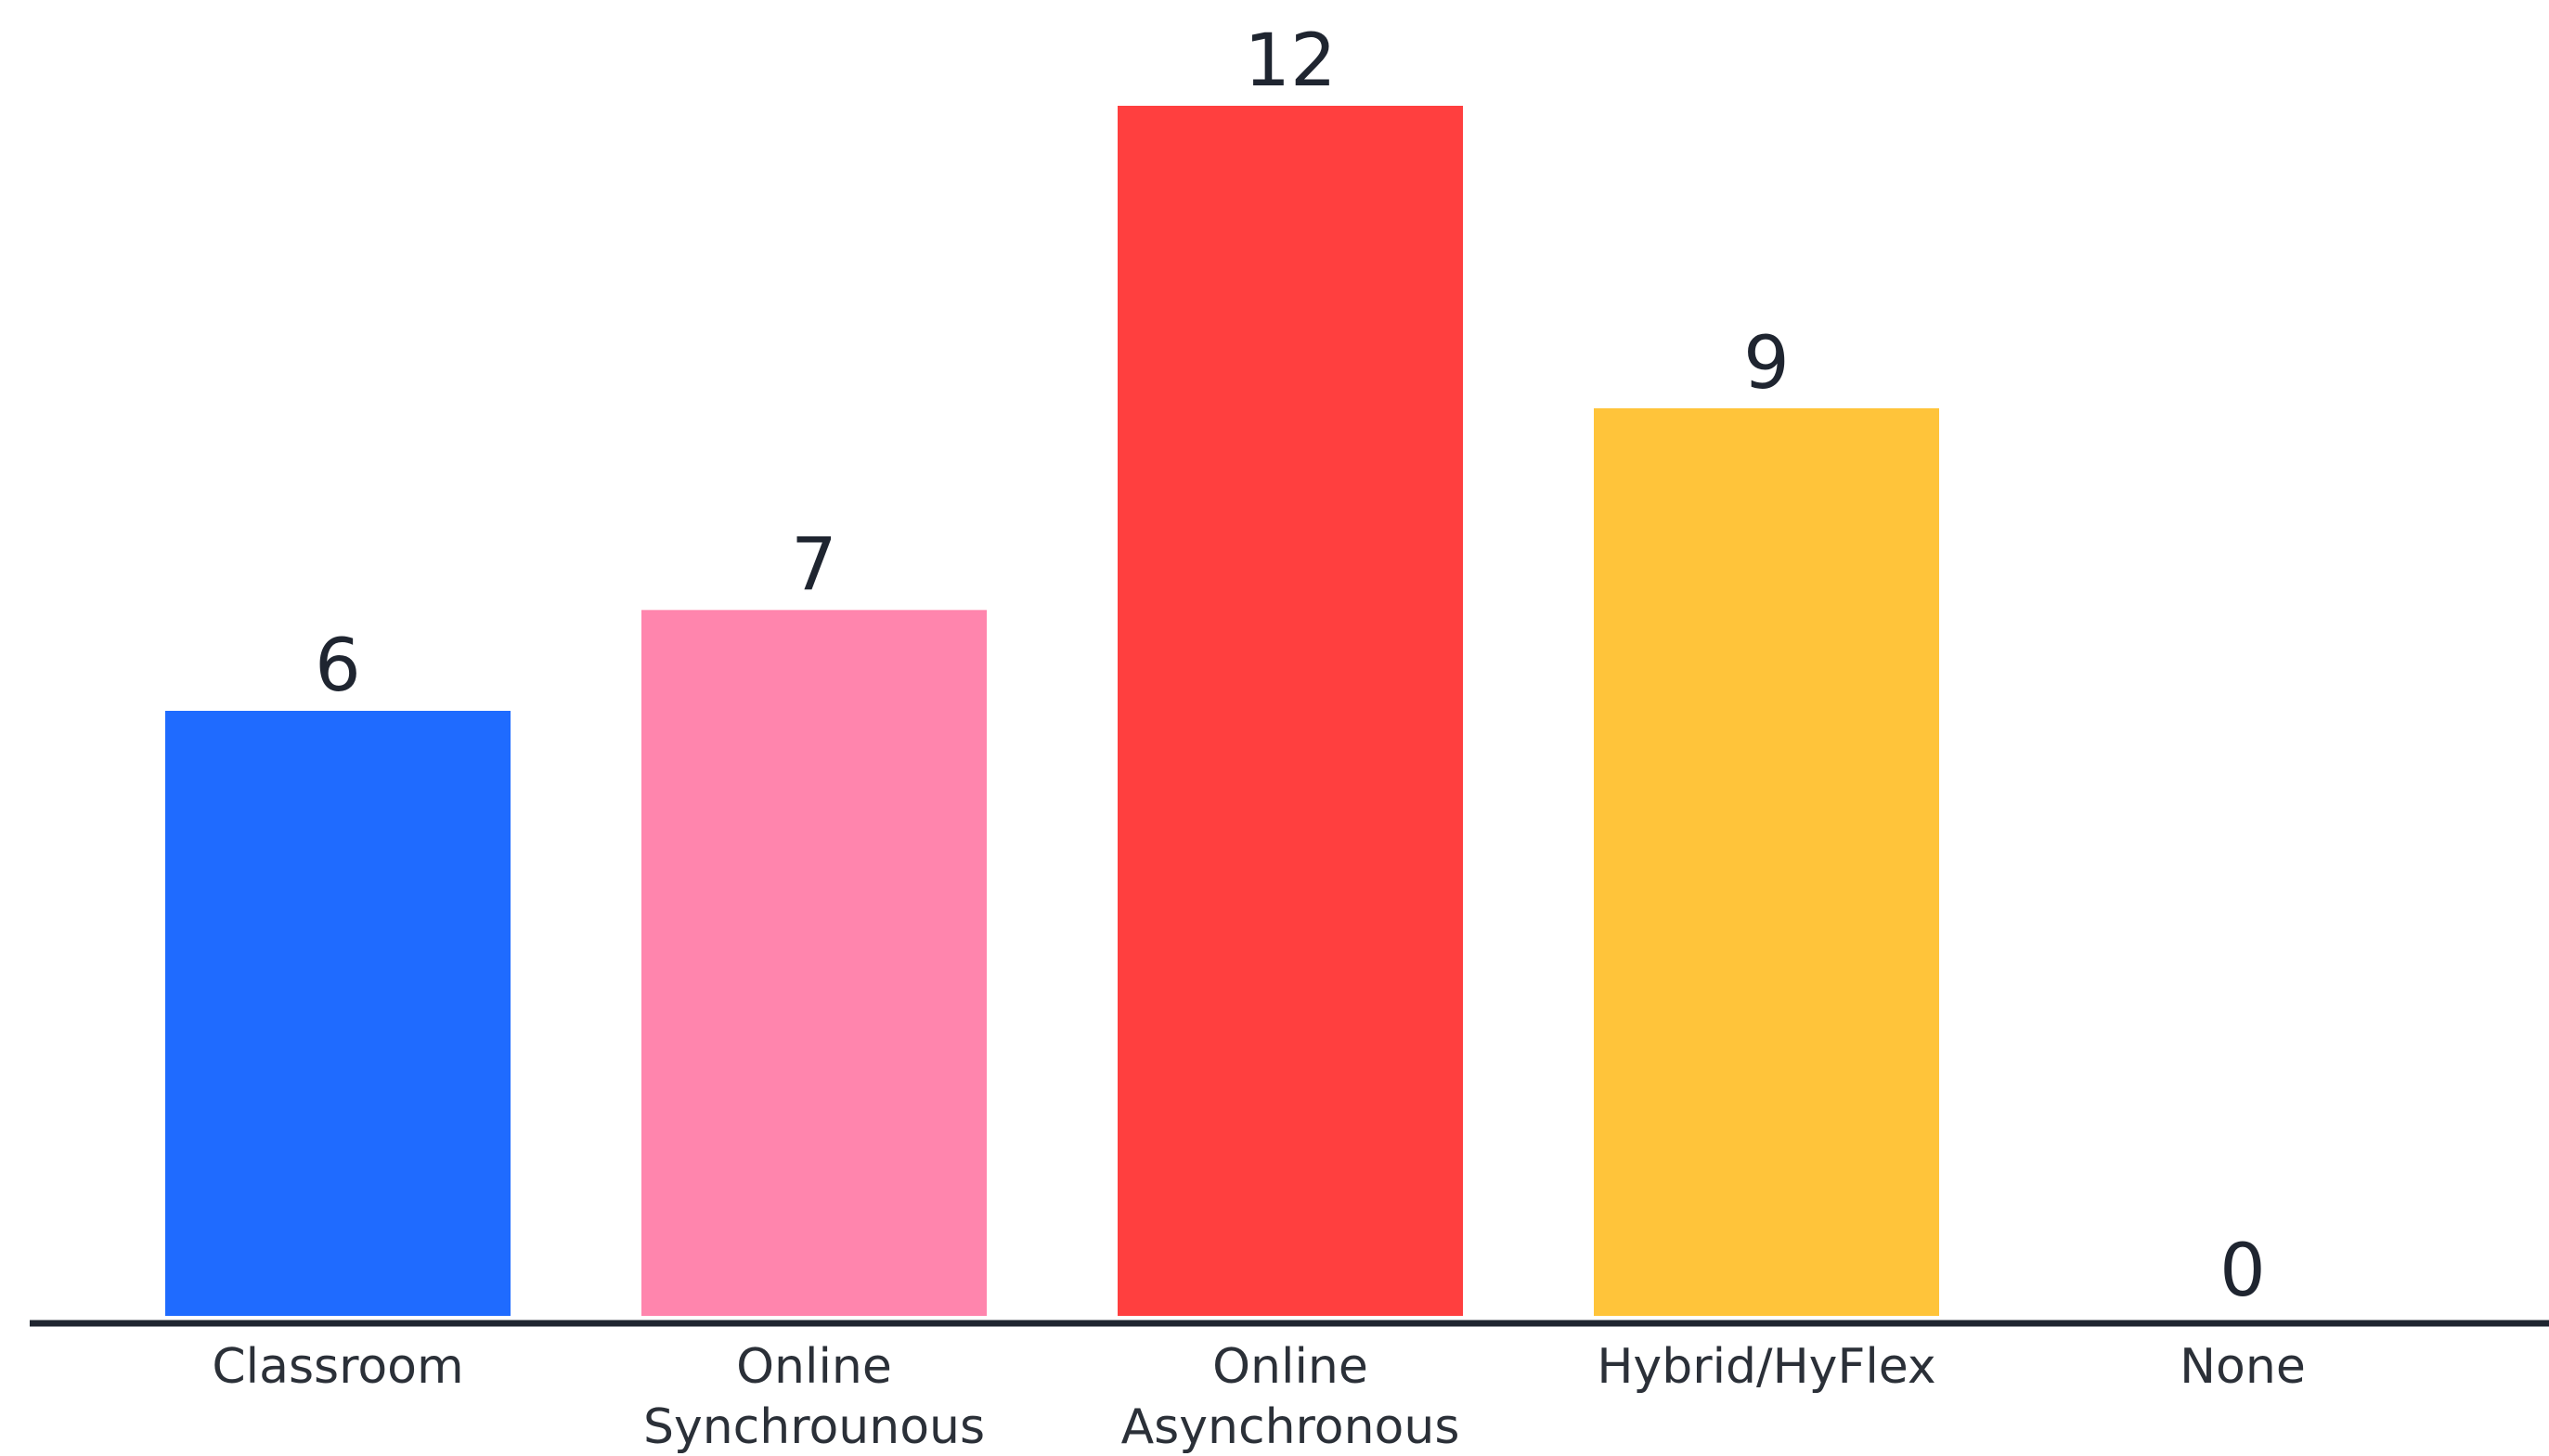 Image resolution: width=2549 pixels, height=1456 pixels. What do you see at coordinates (338, 666) in the screenshot?
I see `value-label-classroom: 6` at bounding box center [338, 666].